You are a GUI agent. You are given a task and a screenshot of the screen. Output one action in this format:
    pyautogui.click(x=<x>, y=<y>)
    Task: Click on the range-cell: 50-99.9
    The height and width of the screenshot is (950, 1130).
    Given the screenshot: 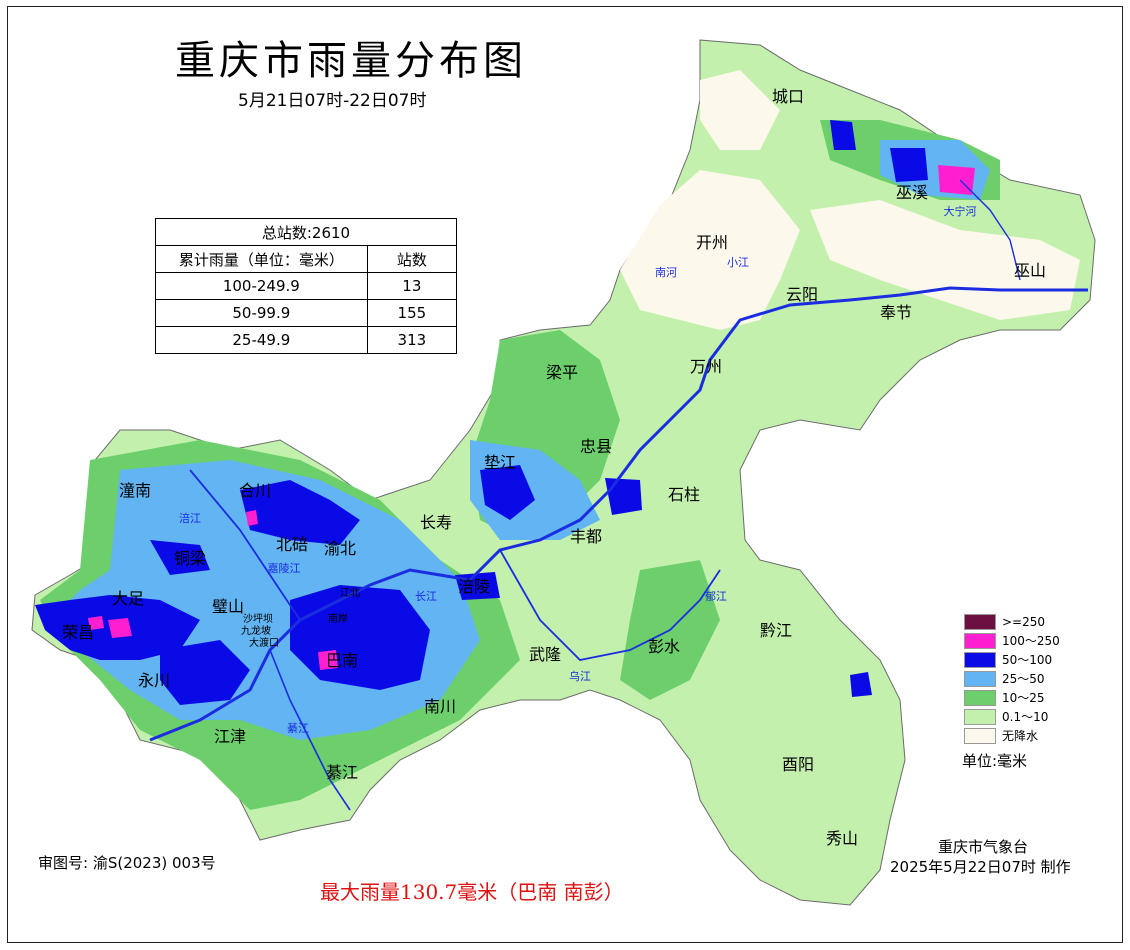 What is the action you would take?
    pyautogui.click(x=261, y=313)
    